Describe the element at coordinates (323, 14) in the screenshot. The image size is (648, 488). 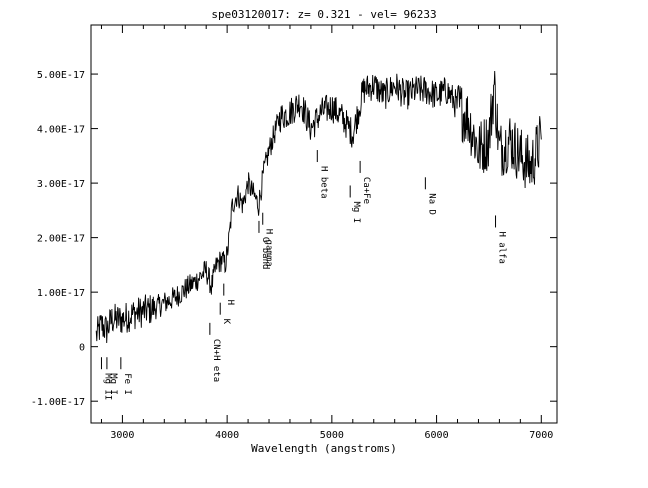
I see `chart-title: spe03120017: z= 0.321 - vel= 96233` at that location.